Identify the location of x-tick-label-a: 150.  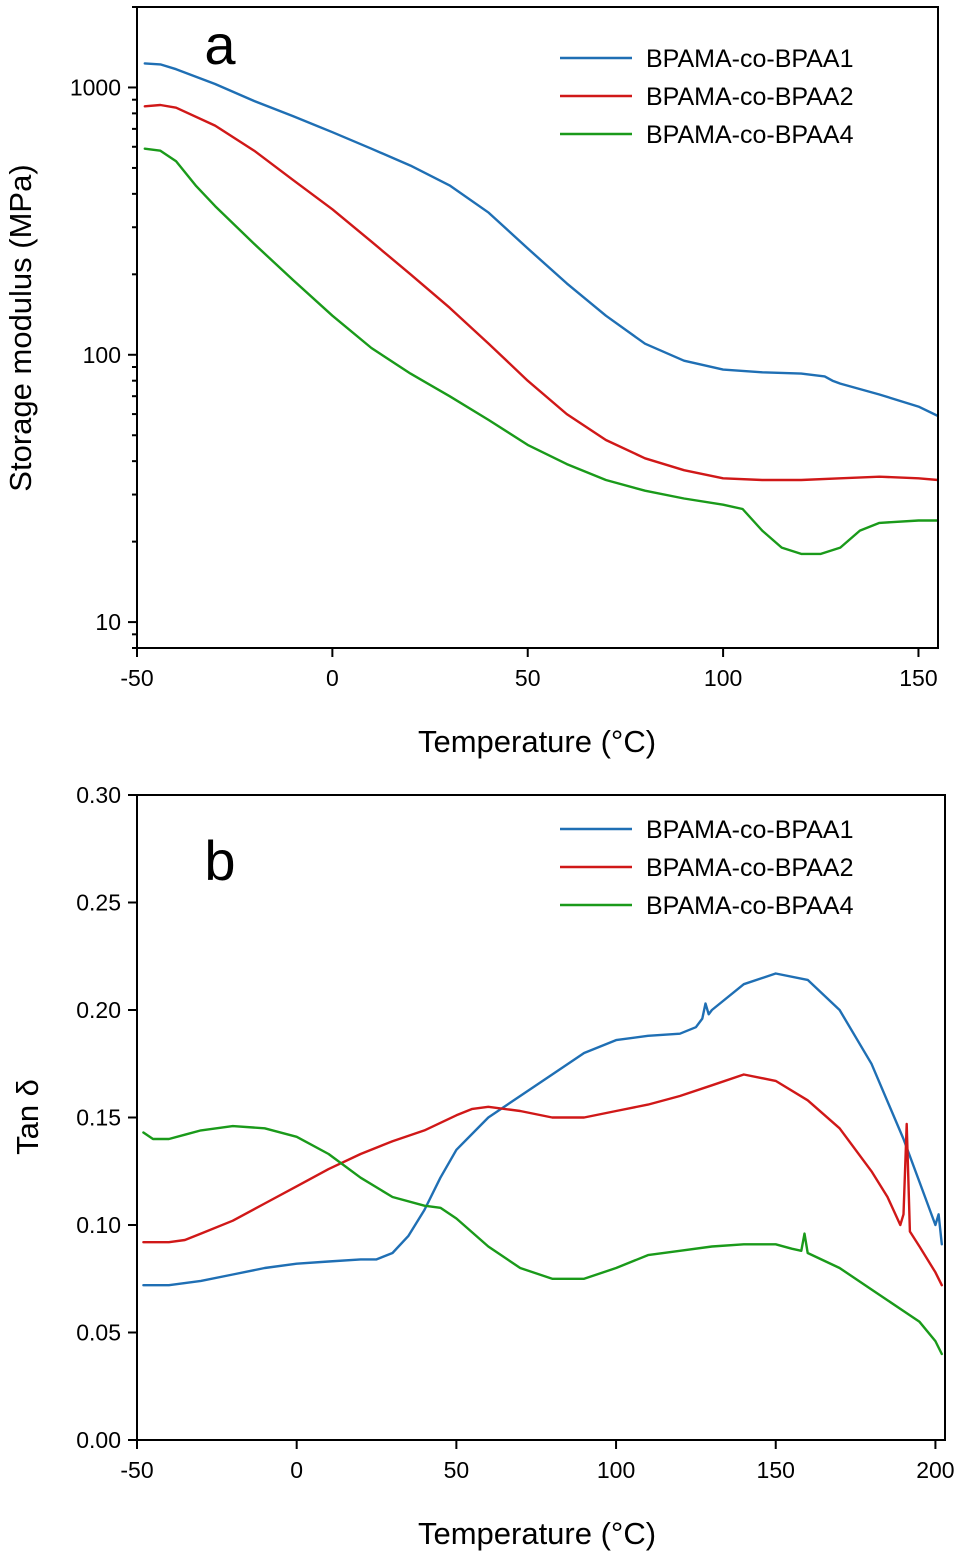
(918, 678).